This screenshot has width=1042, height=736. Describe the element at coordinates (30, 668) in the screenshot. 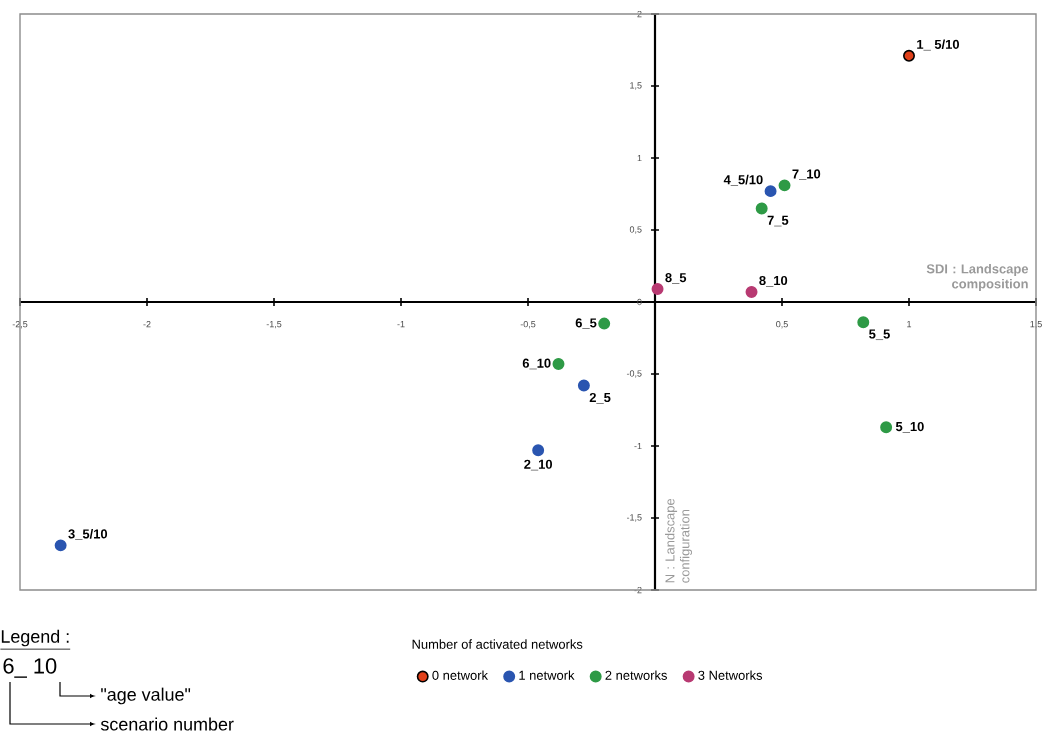

I see `text: 6_ 10` at that location.